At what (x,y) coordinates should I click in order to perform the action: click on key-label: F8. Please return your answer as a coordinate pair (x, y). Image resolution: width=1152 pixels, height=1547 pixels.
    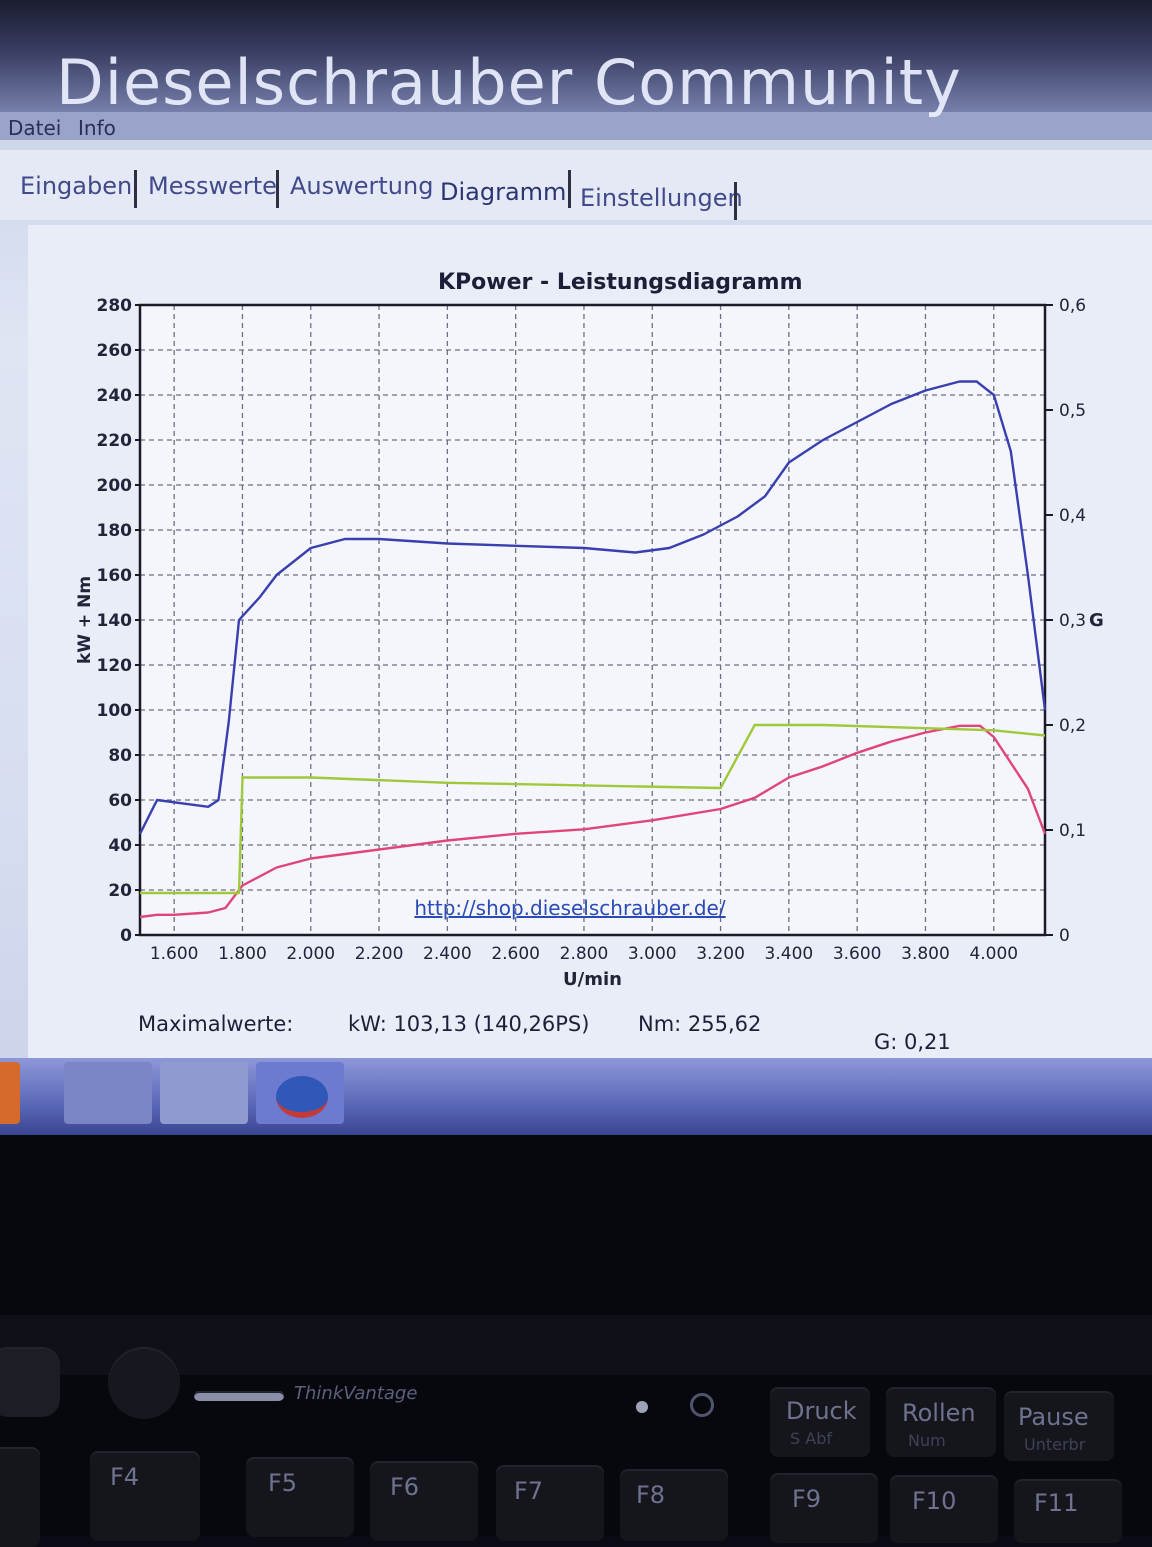
    Looking at the image, I should click on (651, 1495).